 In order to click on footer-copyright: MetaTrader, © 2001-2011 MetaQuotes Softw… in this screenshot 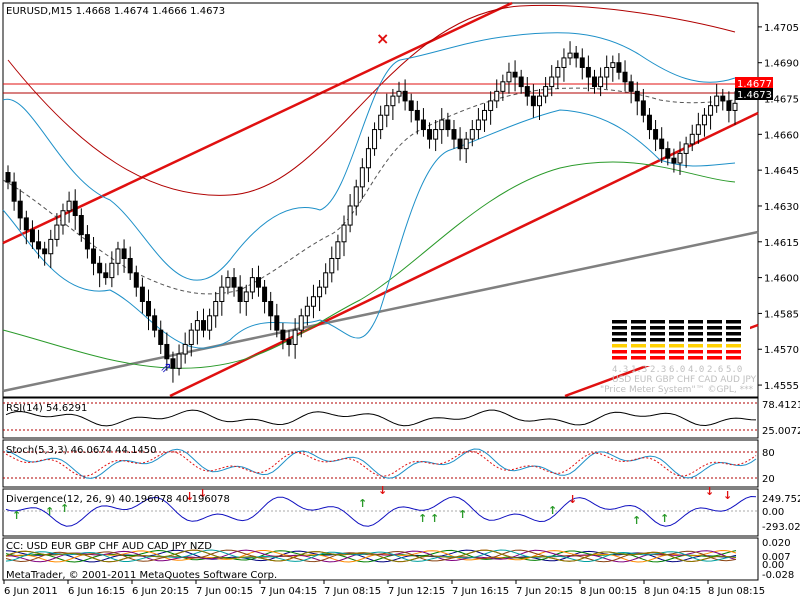, I will do `click(141, 575)`.